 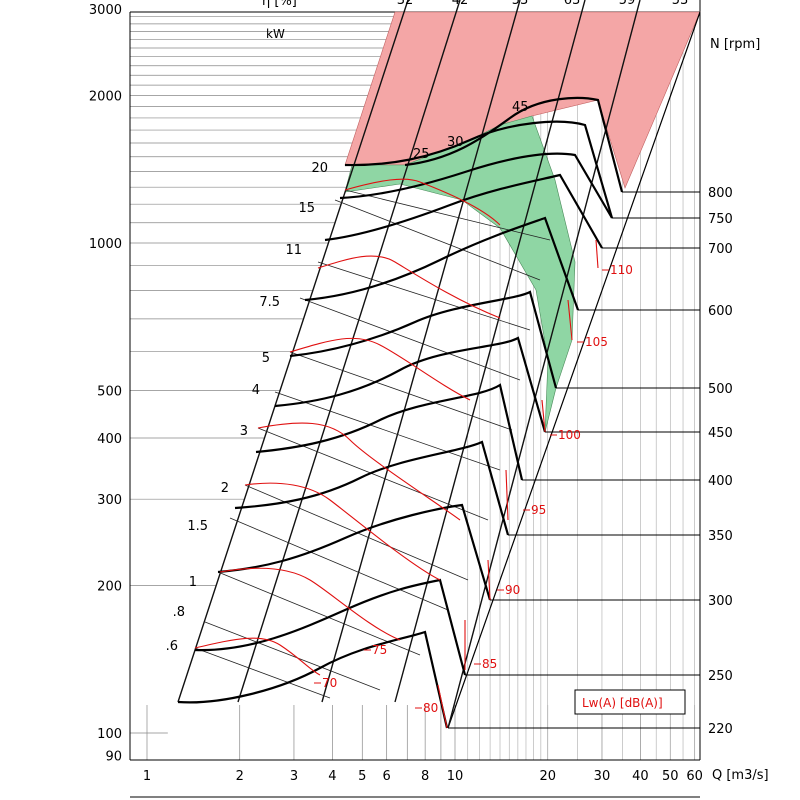 I want to click on eta-label: 63, so click(x=572, y=4).